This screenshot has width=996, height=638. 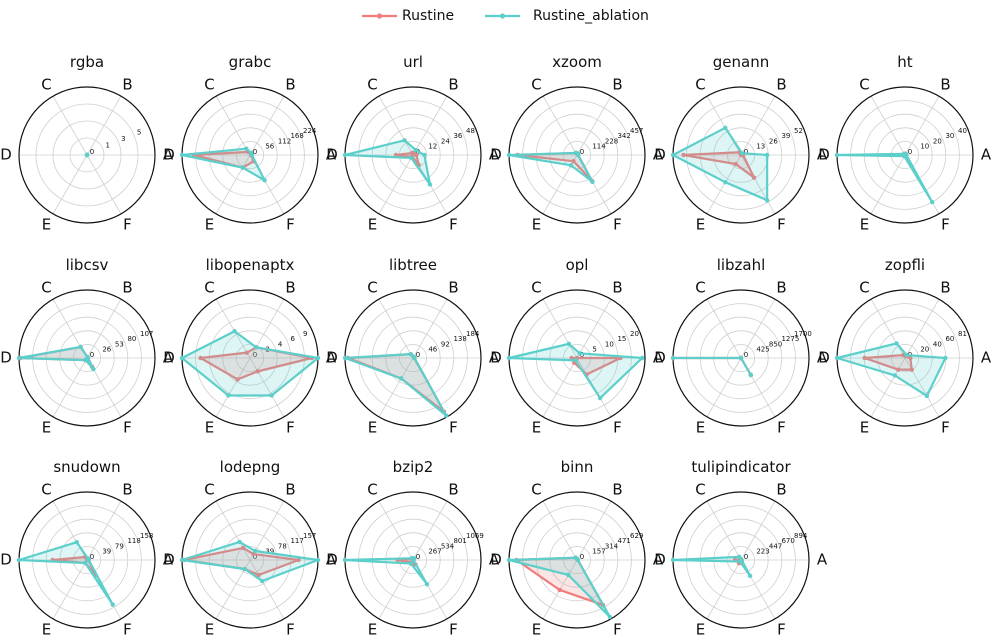 I want to click on tick-label: 342, so click(x=623, y=136).